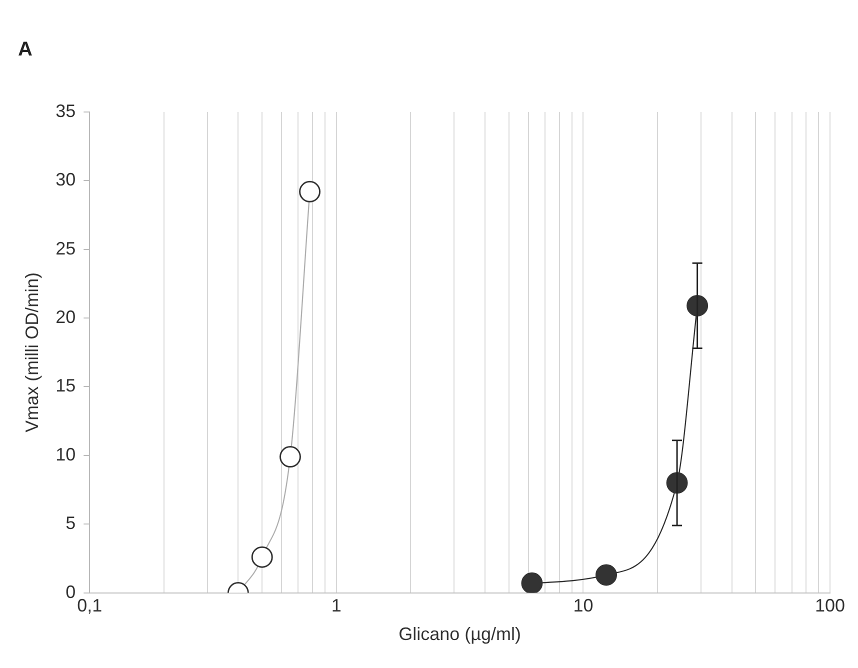 This screenshot has height=668, width=858. Describe the element at coordinates (583, 606) in the screenshot. I see `x-tick-label: 10` at that location.